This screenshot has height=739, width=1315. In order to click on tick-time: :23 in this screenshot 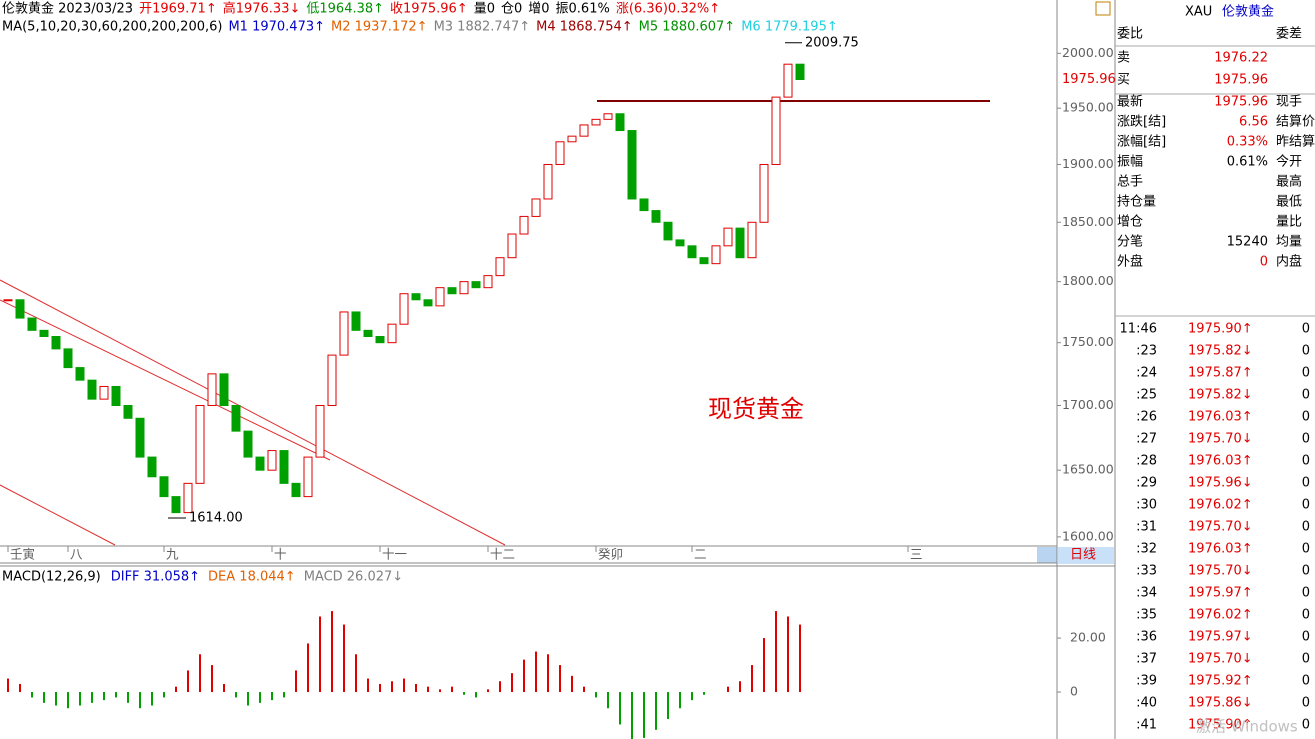, I will do `click(1146, 351)`.